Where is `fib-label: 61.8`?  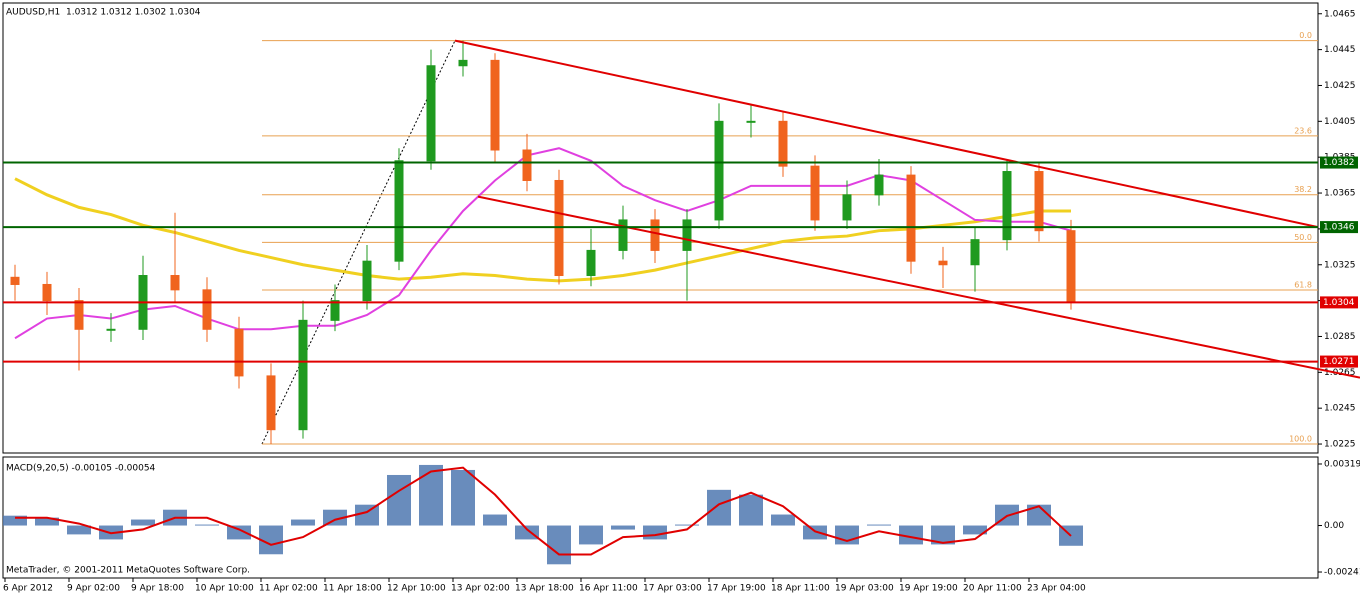
fib-label: 61.8 is located at coordinates (1303, 284).